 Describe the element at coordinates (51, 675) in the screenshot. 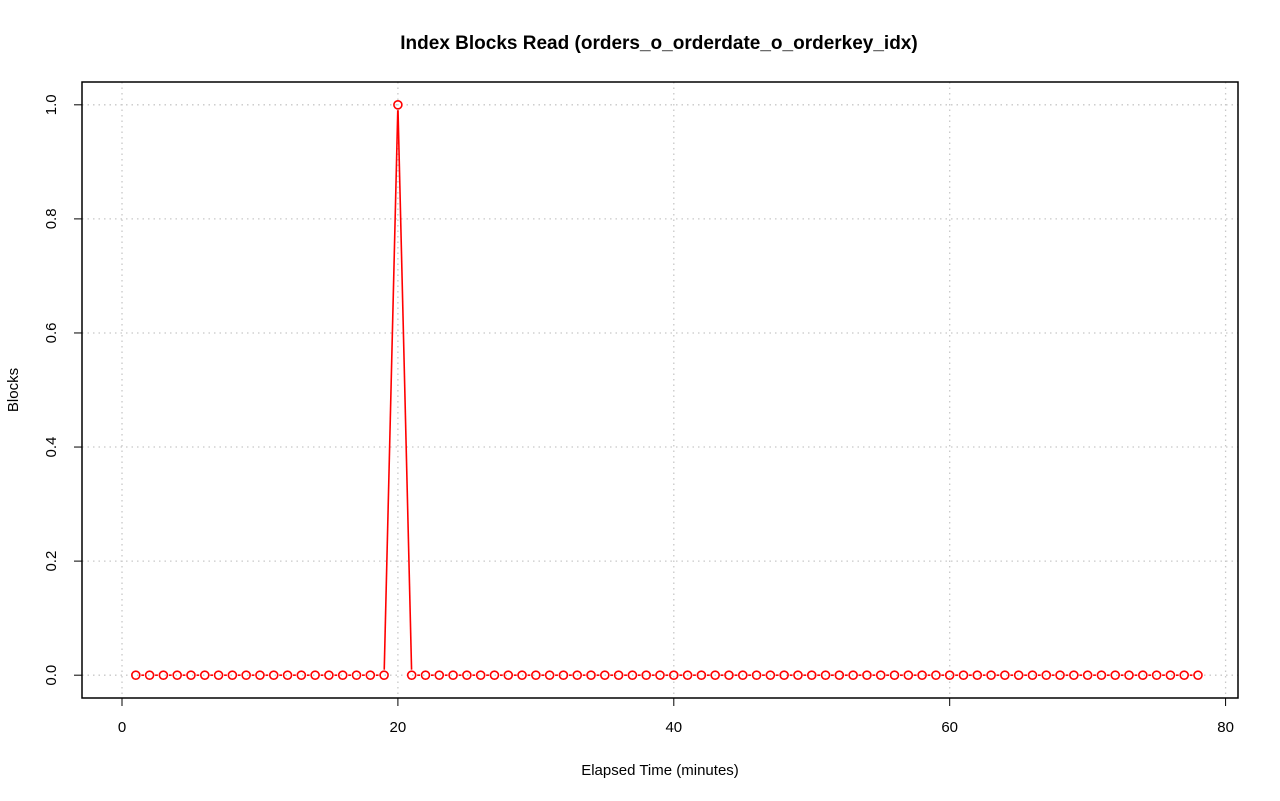

I see `y-tick-label: 0.0` at that location.